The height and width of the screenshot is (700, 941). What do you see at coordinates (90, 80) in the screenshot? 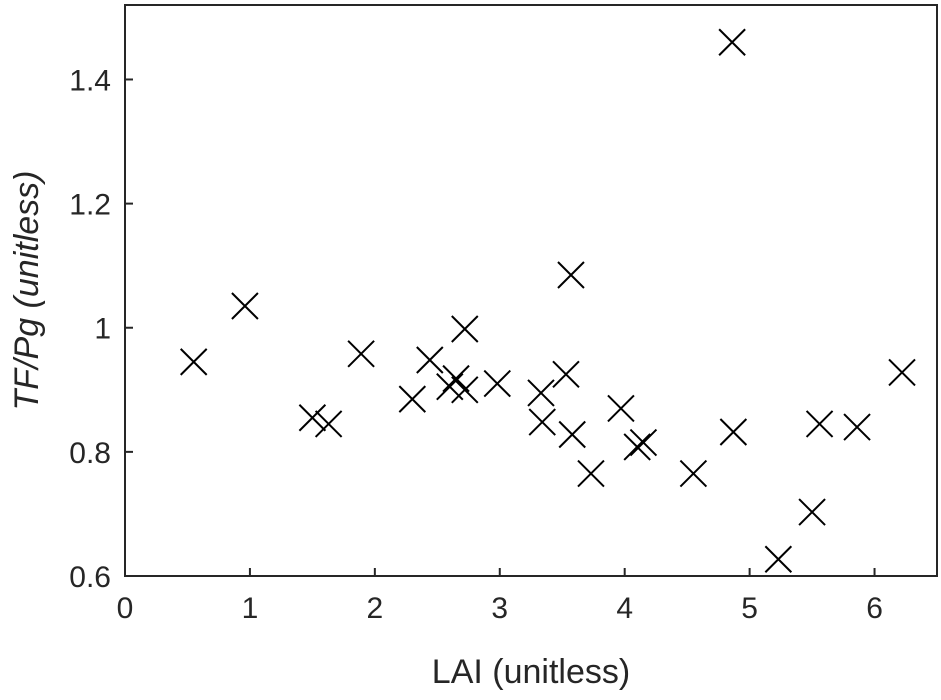
I see `y-tick-label: 1.4` at bounding box center [90, 80].